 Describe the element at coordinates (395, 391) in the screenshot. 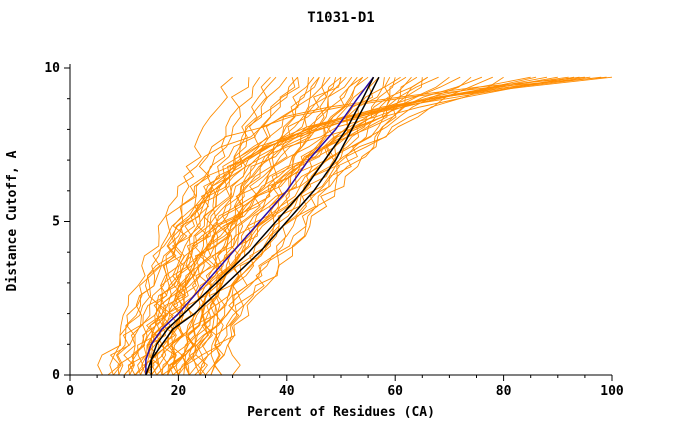

I see `x-tick-label: 60` at that location.